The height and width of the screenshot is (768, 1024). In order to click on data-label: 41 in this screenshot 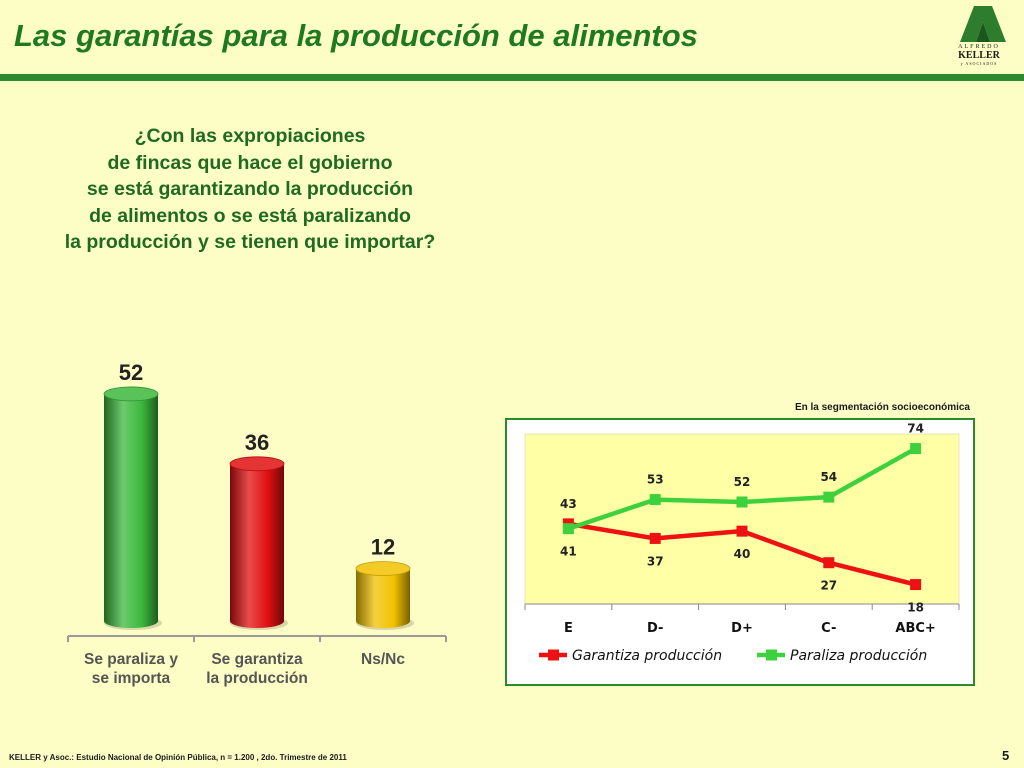, I will do `click(568, 552)`.